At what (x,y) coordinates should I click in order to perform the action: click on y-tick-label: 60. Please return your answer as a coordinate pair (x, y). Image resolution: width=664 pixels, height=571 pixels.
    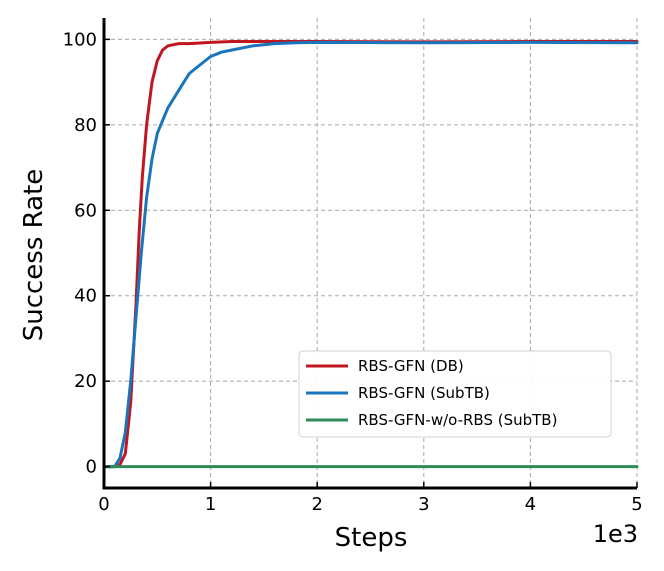
    Looking at the image, I should click on (85, 210).